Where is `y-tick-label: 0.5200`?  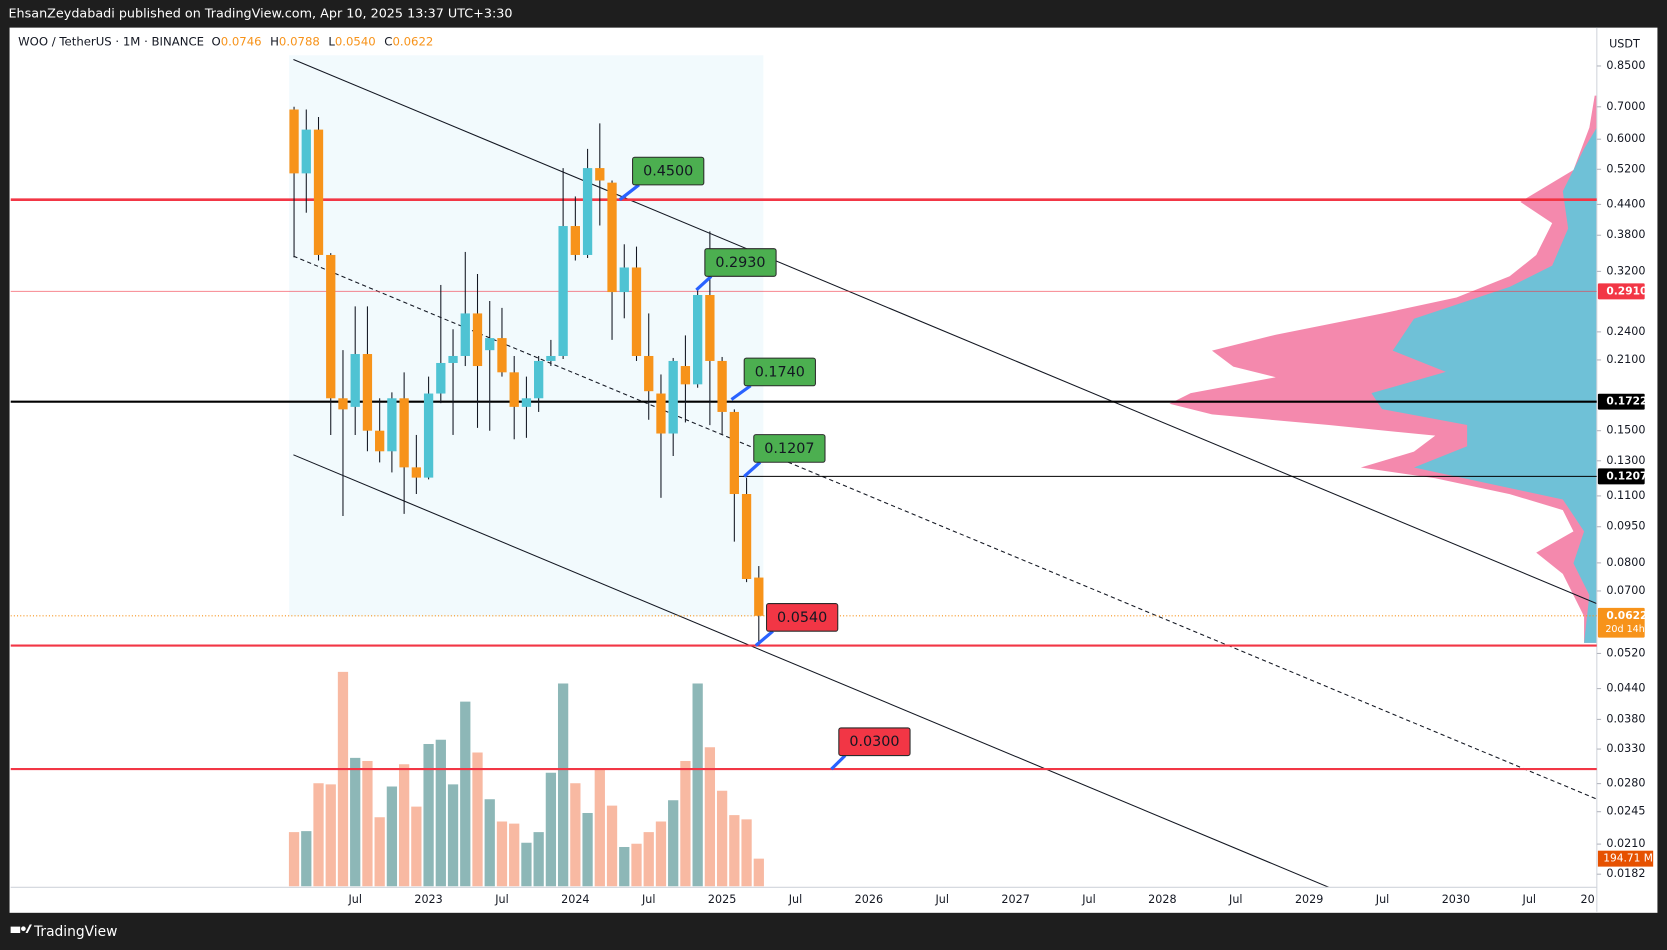
y-tick-label: 0.5200 is located at coordinates (1625, 168).